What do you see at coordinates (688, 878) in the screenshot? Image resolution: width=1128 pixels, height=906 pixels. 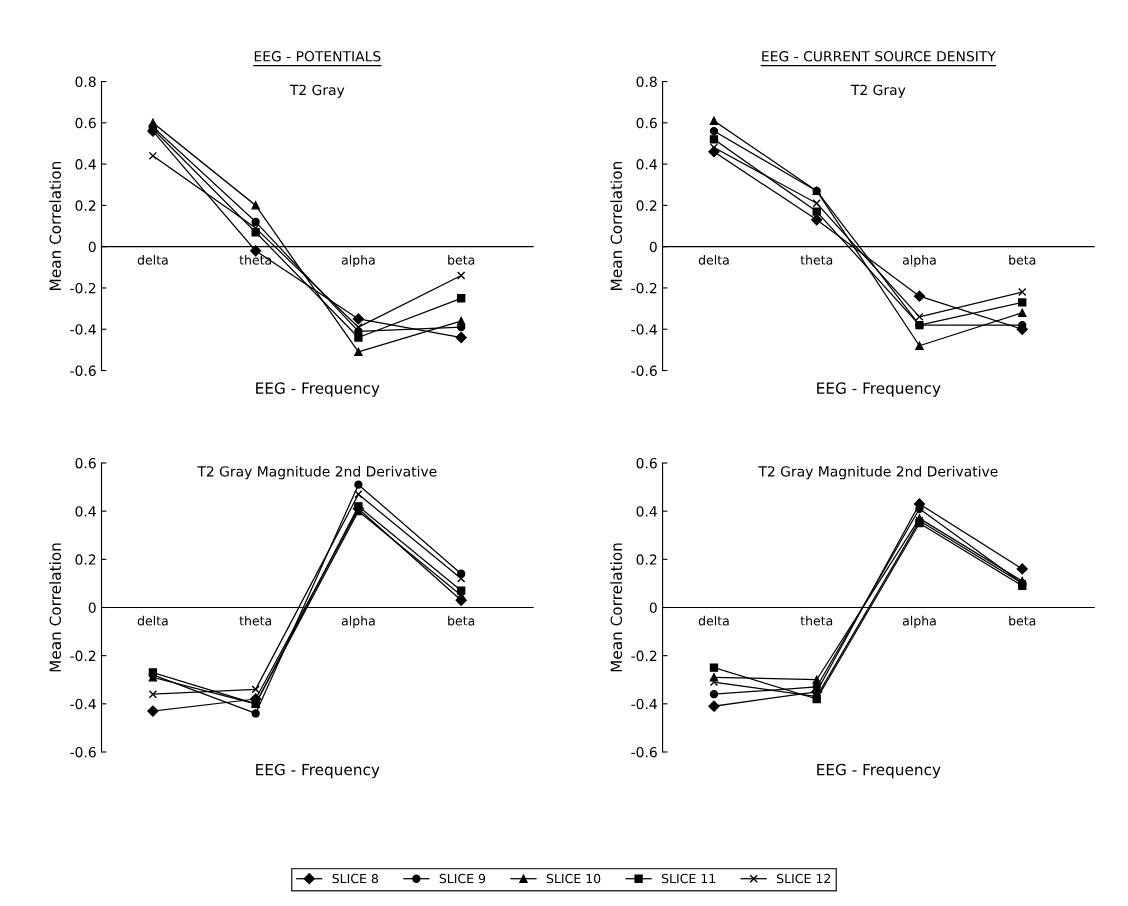 I see `legend-label: SLICE 11` at bounding box center [688, 878].